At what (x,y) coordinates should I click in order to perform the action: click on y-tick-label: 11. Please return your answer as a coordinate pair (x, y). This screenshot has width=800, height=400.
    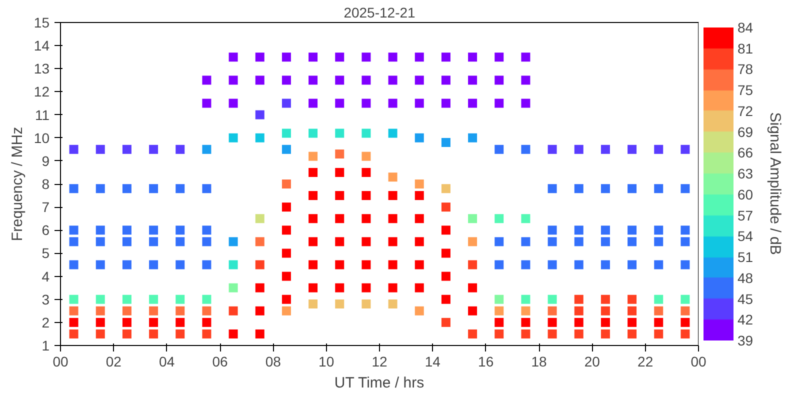
    Looking at the image, I should click on (42, 114).